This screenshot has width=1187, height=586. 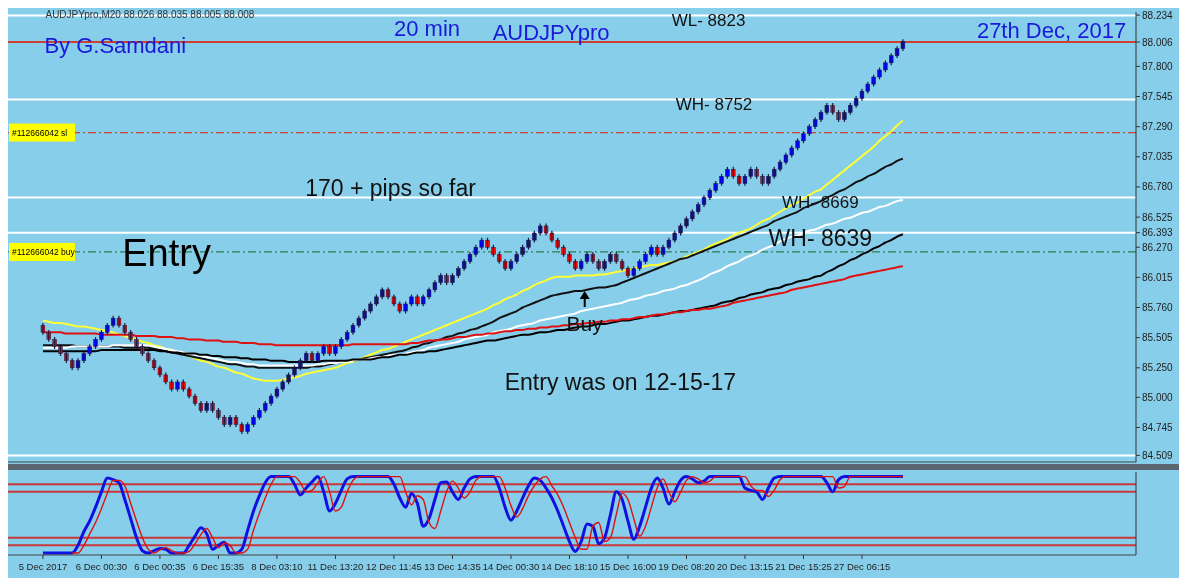 I want to click on x-tick-label: 12 Dec 11:45, so click(x=394, y=566).